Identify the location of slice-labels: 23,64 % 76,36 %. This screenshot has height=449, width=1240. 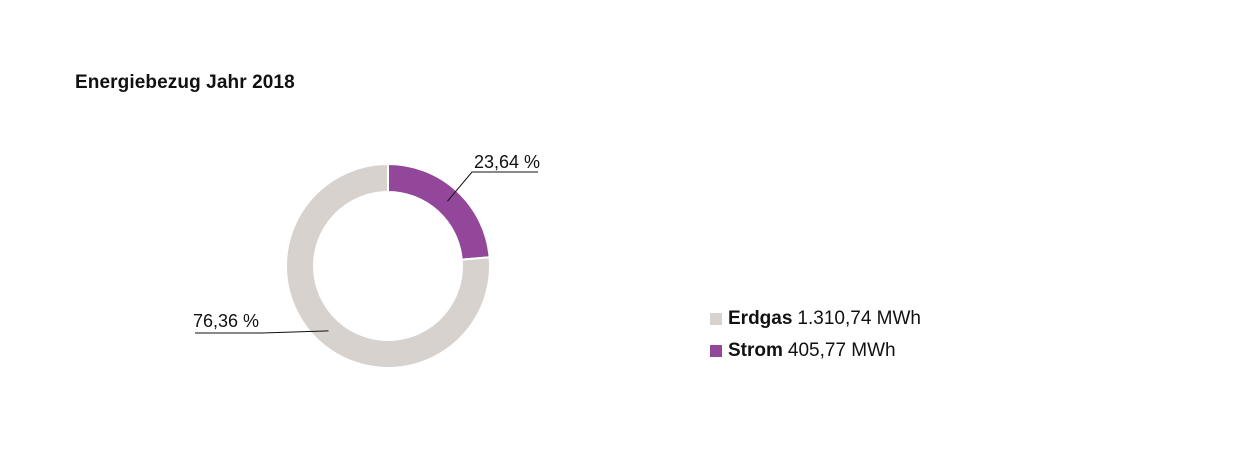
(366, 243).